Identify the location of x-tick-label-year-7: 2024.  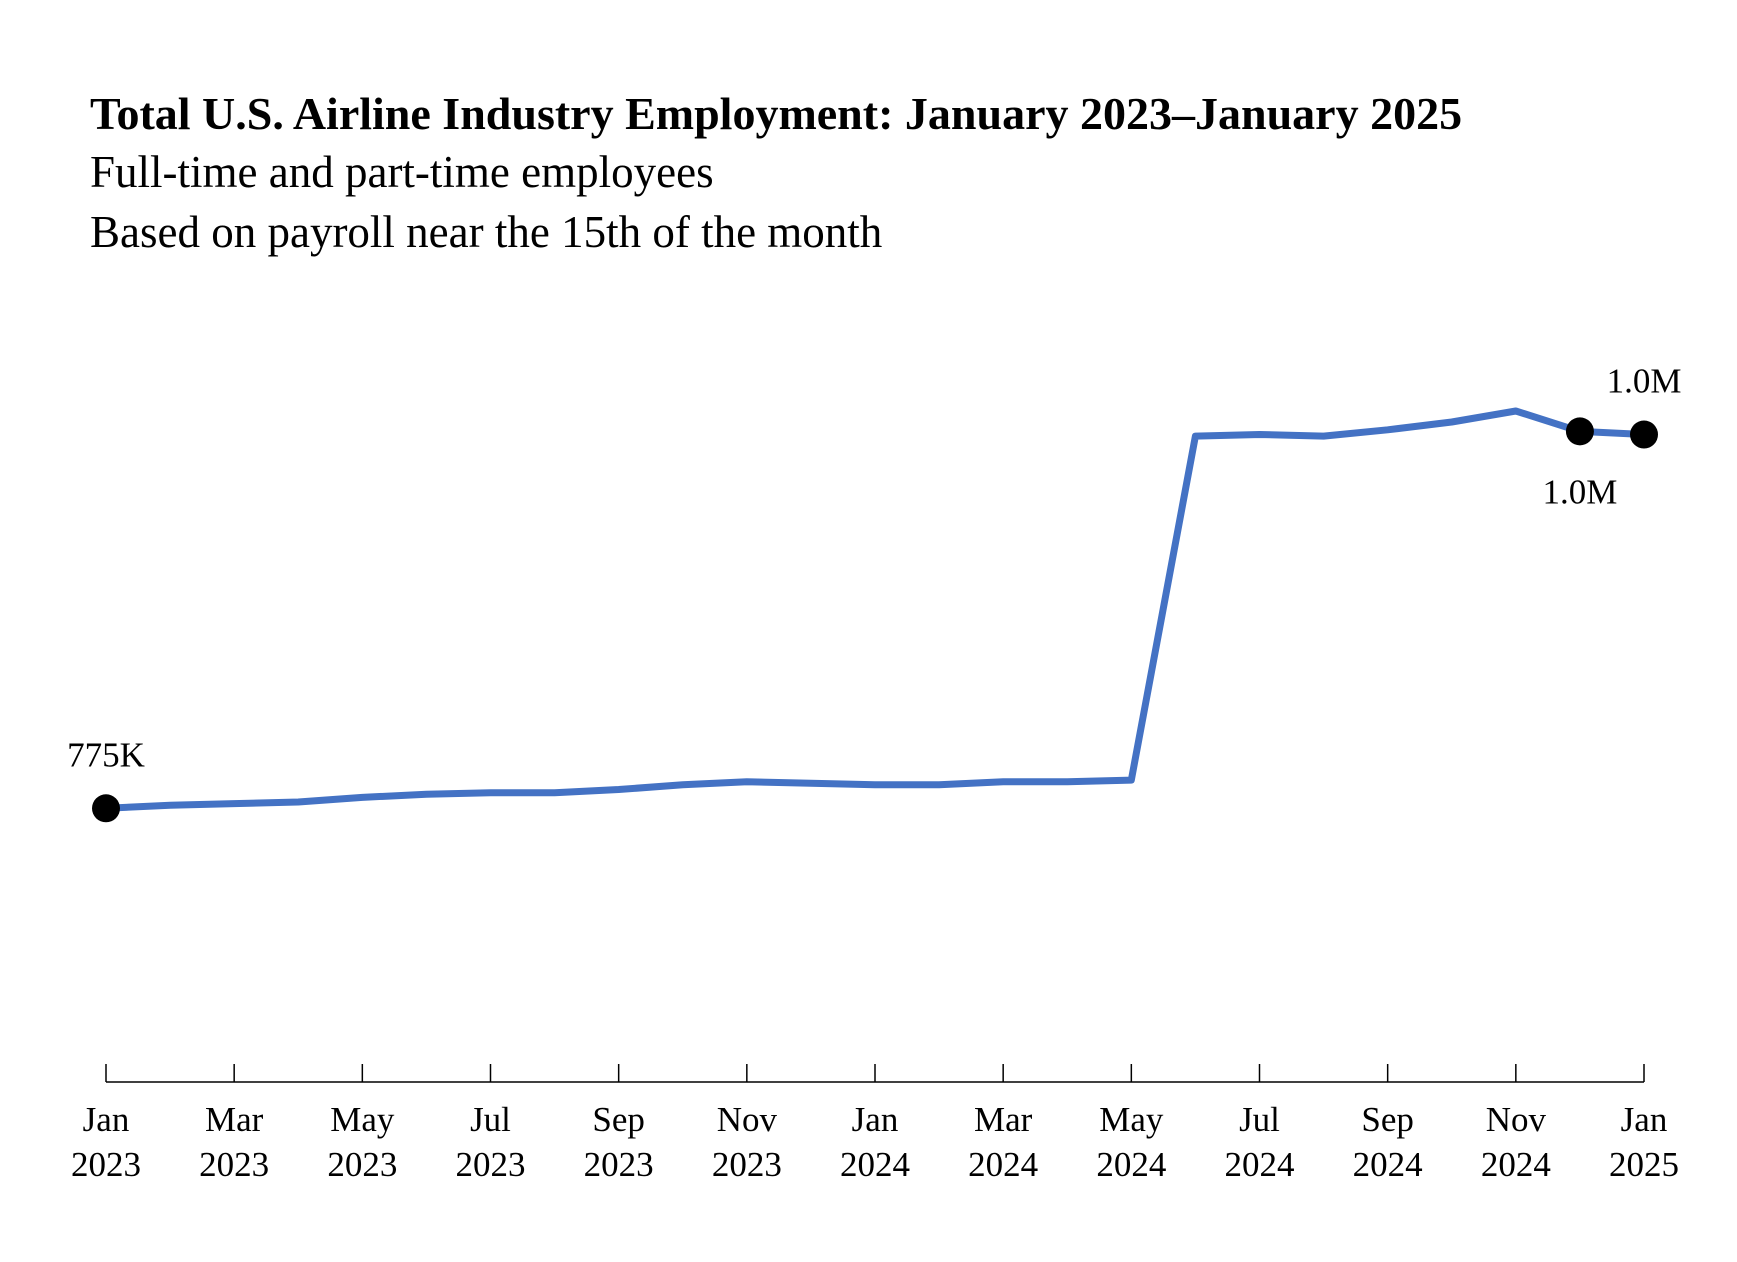
(1003, 1164).